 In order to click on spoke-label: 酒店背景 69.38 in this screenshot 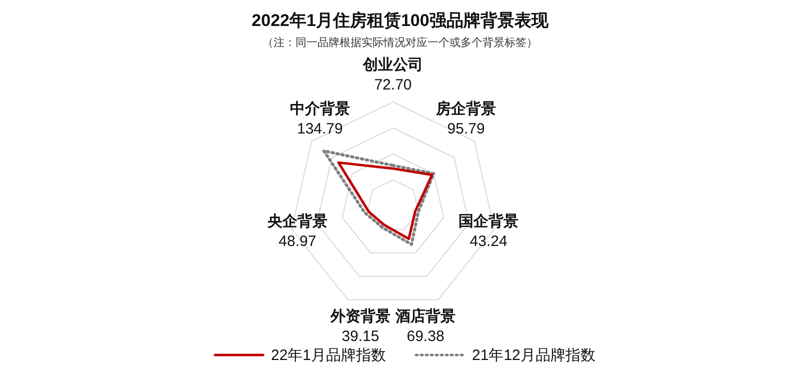, I will do `click(425, 325)`.